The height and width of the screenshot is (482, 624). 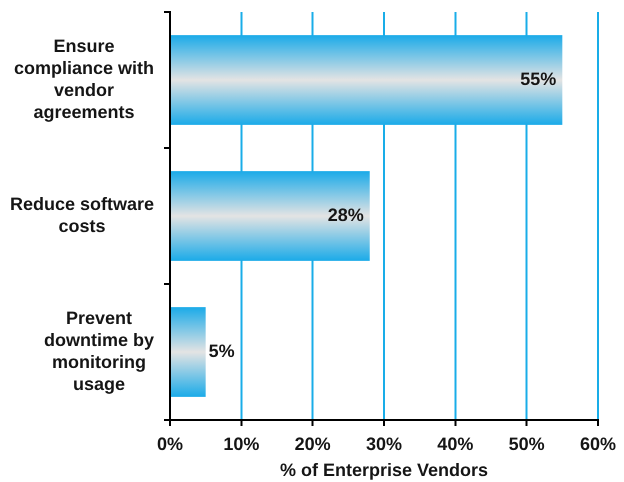 What do you see at coordinates (170, 444) in the screenshot?
I see `x-tick-label: 0%` at bounding box center [170, 444].